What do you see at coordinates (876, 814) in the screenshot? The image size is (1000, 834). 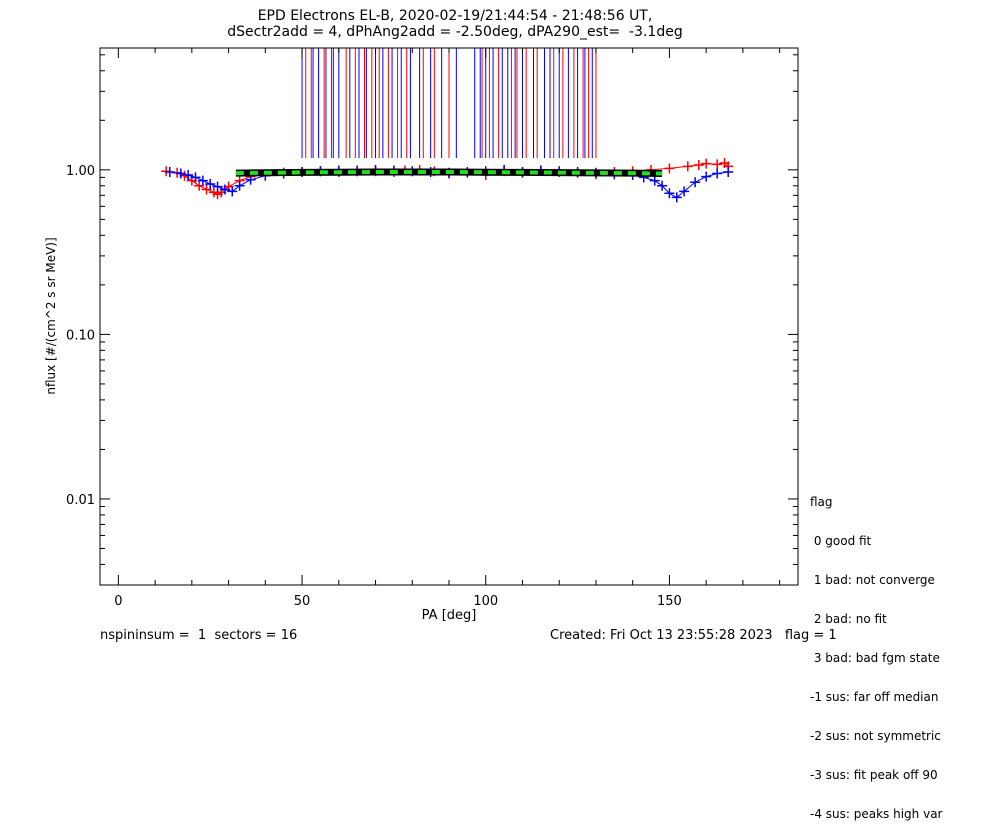 I see `legend-item: -4 sus: peaks high var` at bounding box center [876, 814].